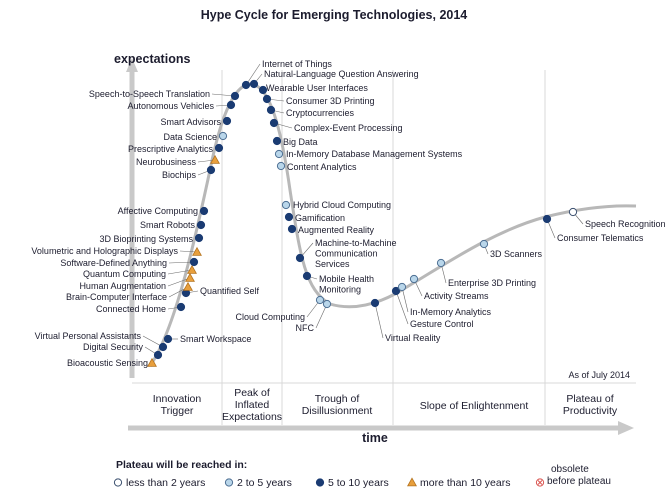  What do you see at coordinates (465, 483) in the screenshot?
I see `legend-label-gt10: more than 10 years` at bounding box center [465, 483].